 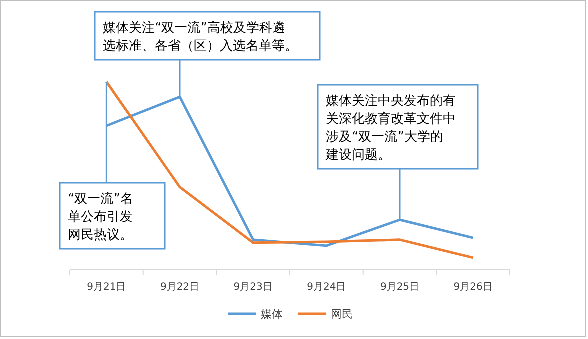 What do you see at coordinates (326, 287) in the screenshot?
I see `x-tick-label: 9月24日` at bounding box center [326, 287].